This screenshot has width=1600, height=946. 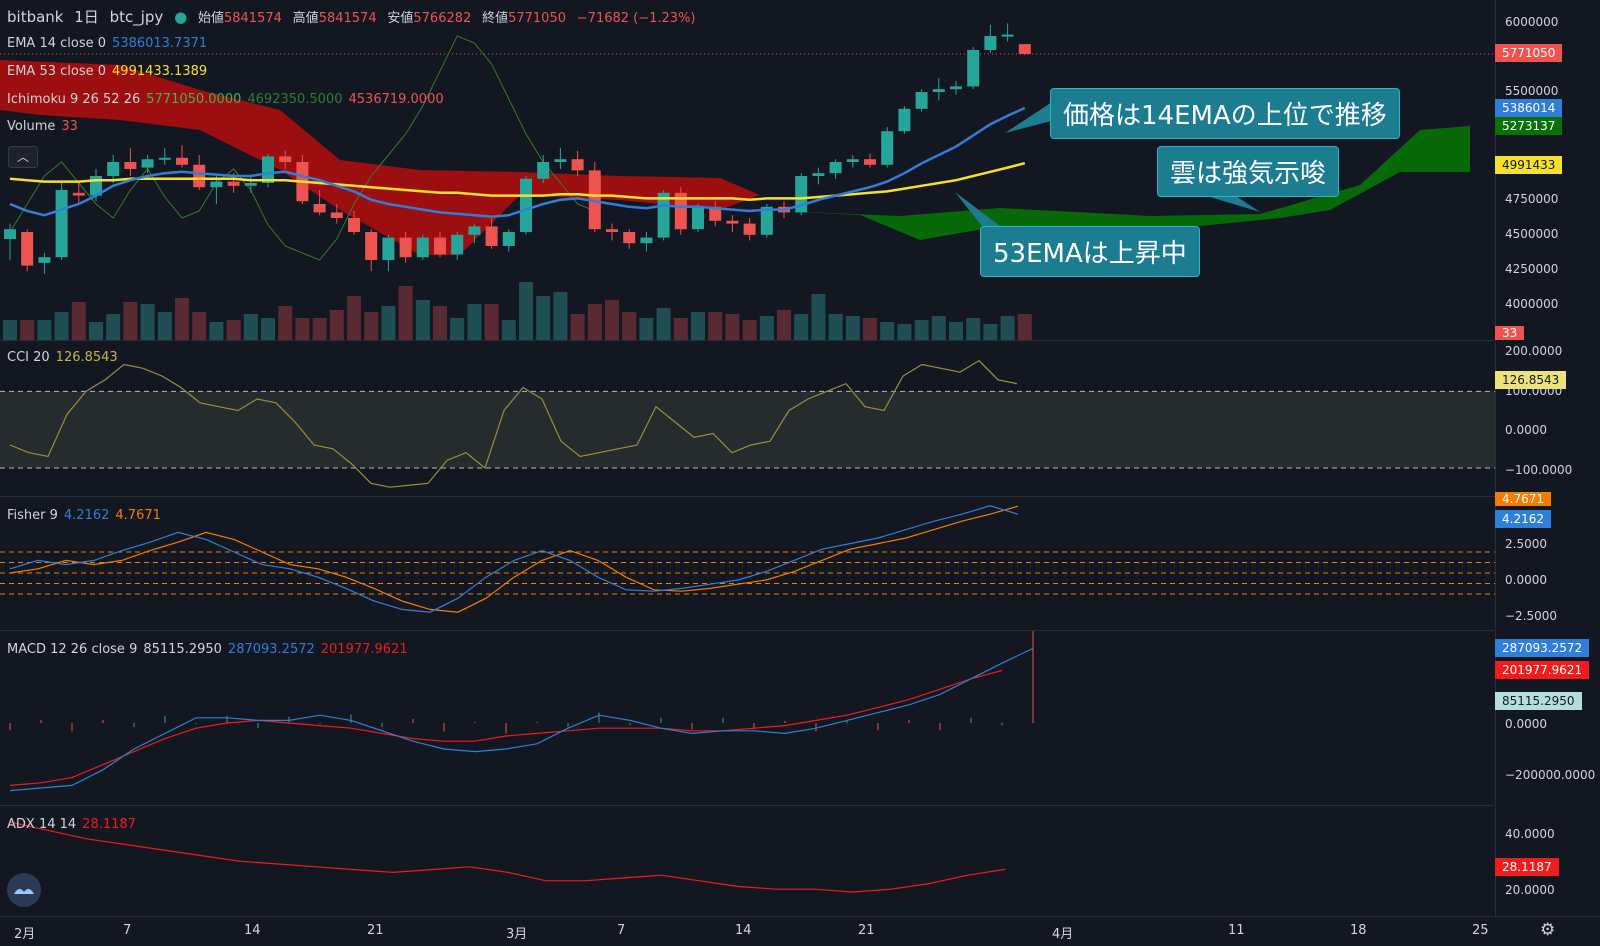 What do you see at coordinates (271, 649) in the screenshot?
I see `macd-v2: 287093.2572` at bounding box center [271, 649].